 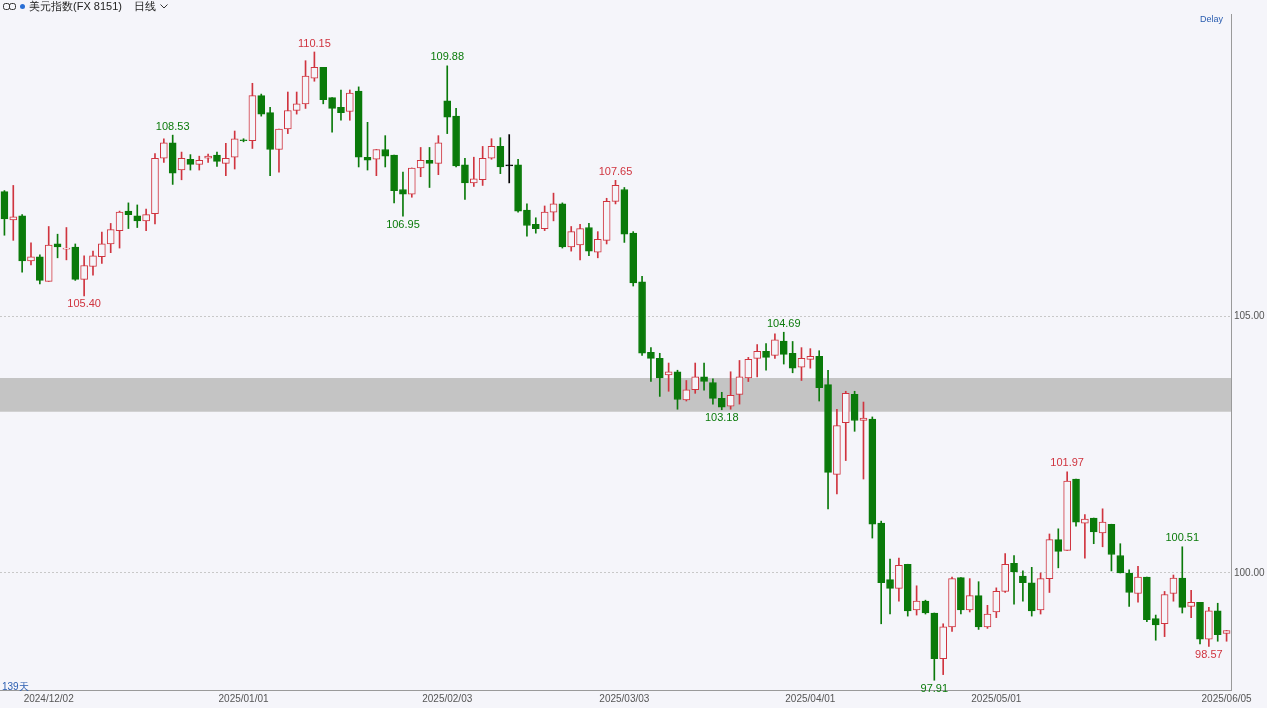 What do you see at coordinates (934, 687) in the screenshot?
I see `text: 97.91` at bounding box center [934, 687].